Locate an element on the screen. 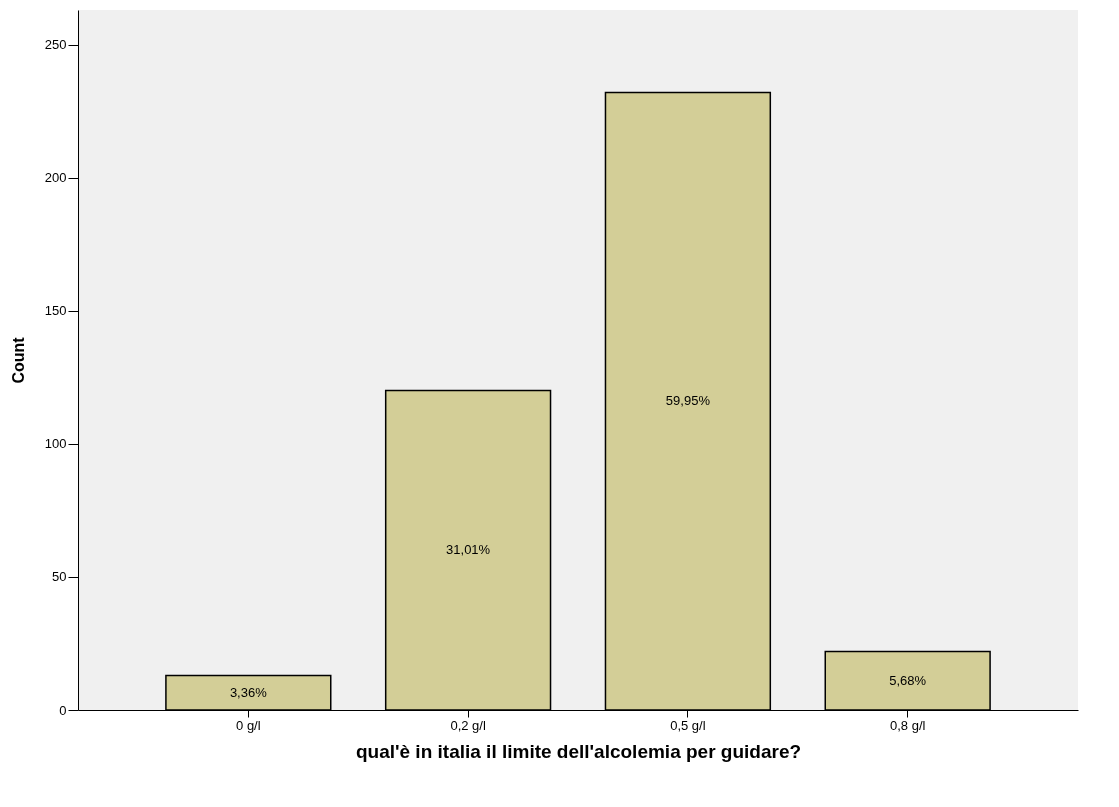  y-tick-label: 0 is located at coordinates (63, 710).